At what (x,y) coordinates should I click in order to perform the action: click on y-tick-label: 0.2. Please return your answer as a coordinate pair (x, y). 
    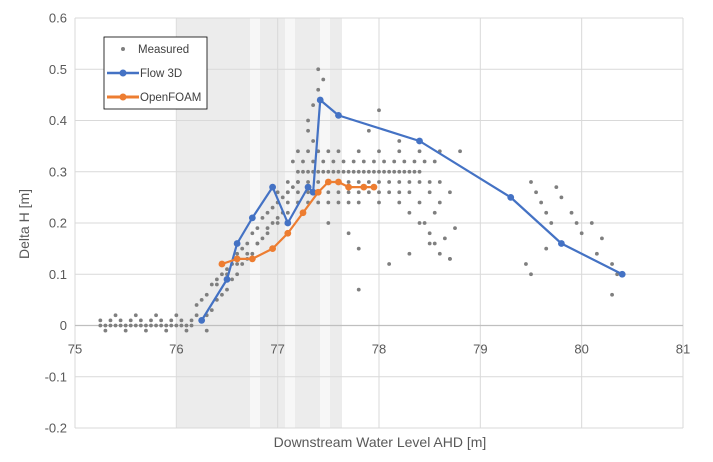
    Looking at the image, I should click on (58, 223).